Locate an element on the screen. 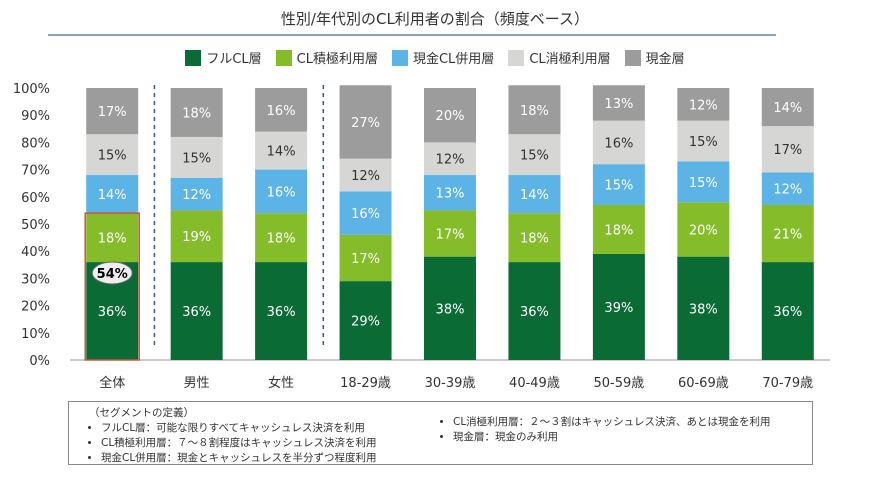  x-tick-label: 60-69歳 is located at coordinates (703, 383).